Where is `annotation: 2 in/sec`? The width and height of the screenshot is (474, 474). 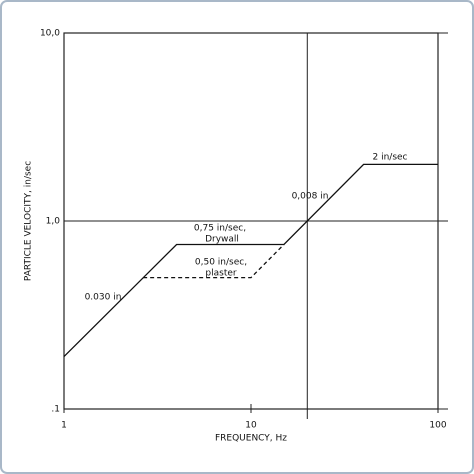
annotation: 2 in/sec is located at coordinates (390, 158).